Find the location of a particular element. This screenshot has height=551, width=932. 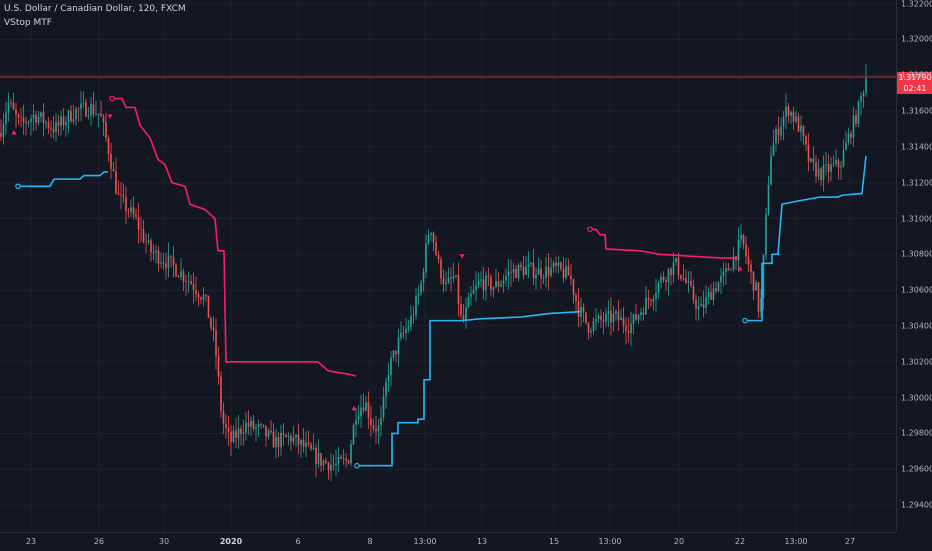

y-tick-label: 1.29400 is located at coordinates (916, 505).